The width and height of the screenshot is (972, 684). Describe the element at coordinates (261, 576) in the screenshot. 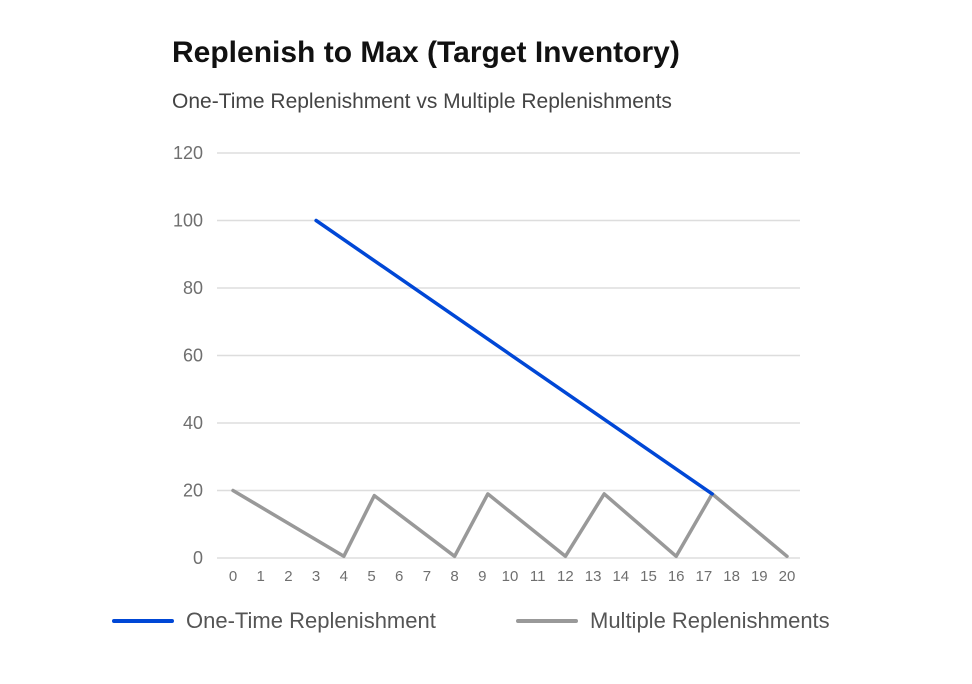

I see `x-tick-label-1: 1` at that location.